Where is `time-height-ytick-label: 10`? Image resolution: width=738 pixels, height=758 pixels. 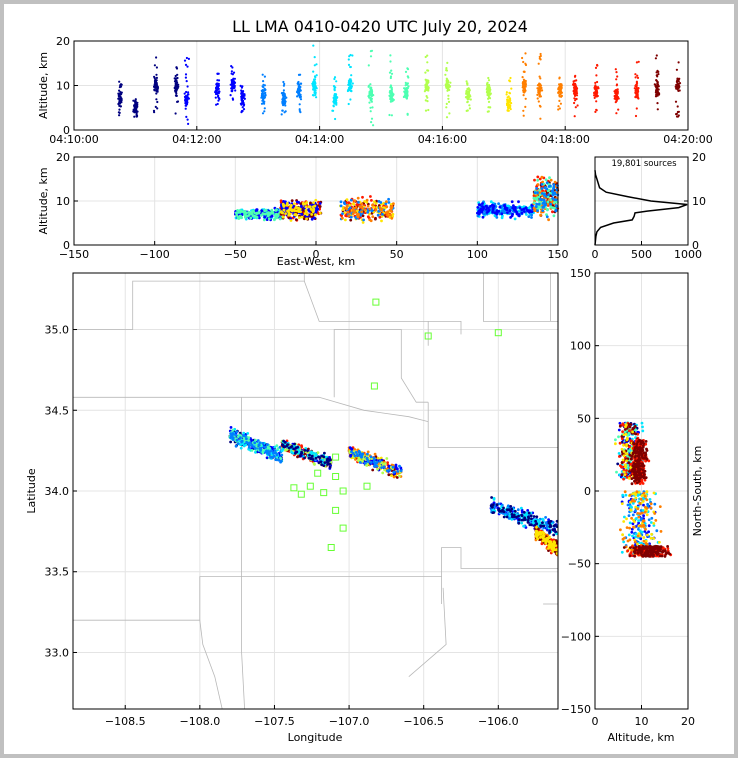 time-height-ytick-label: 10 is located at coordinates (63, 86).